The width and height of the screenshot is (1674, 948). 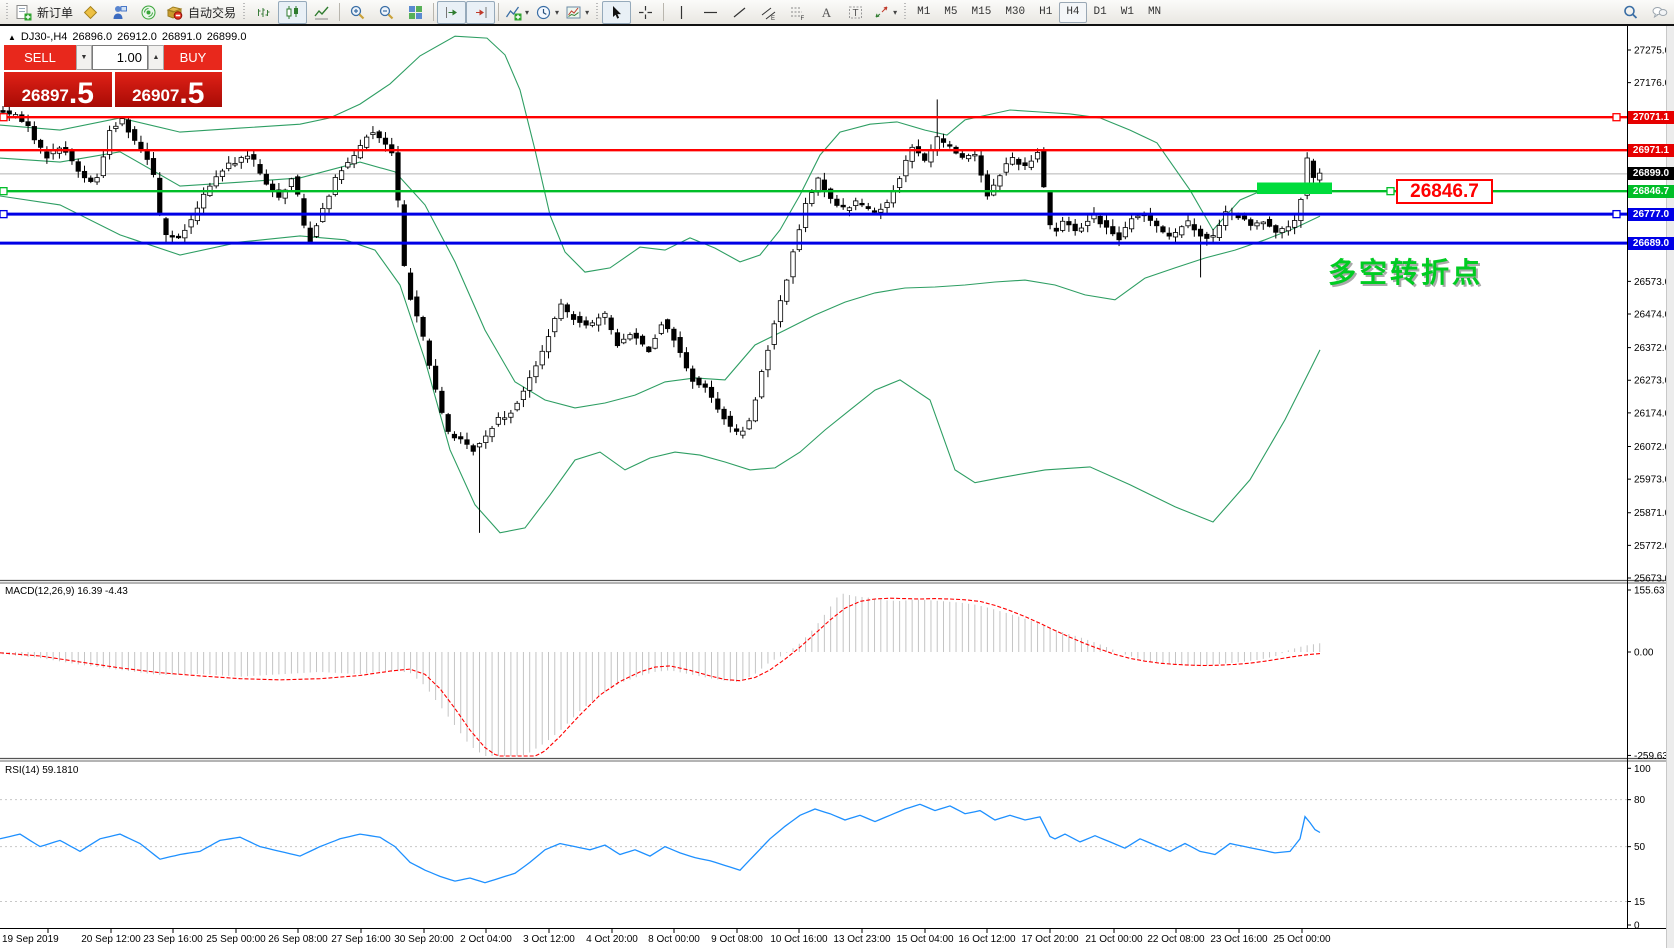 What do you see at coordinates (1652, 546) in the screenshot?
I see `price-tick-label: 25772.0` at bounding box center [1652, 546].